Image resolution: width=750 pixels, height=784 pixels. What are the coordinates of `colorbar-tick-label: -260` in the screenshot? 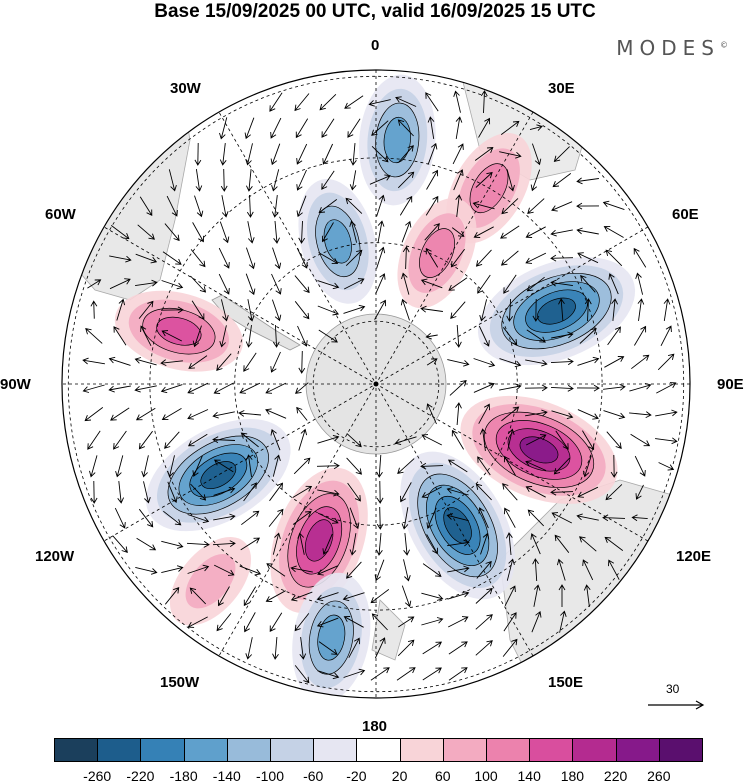 It's located at (97, 776).